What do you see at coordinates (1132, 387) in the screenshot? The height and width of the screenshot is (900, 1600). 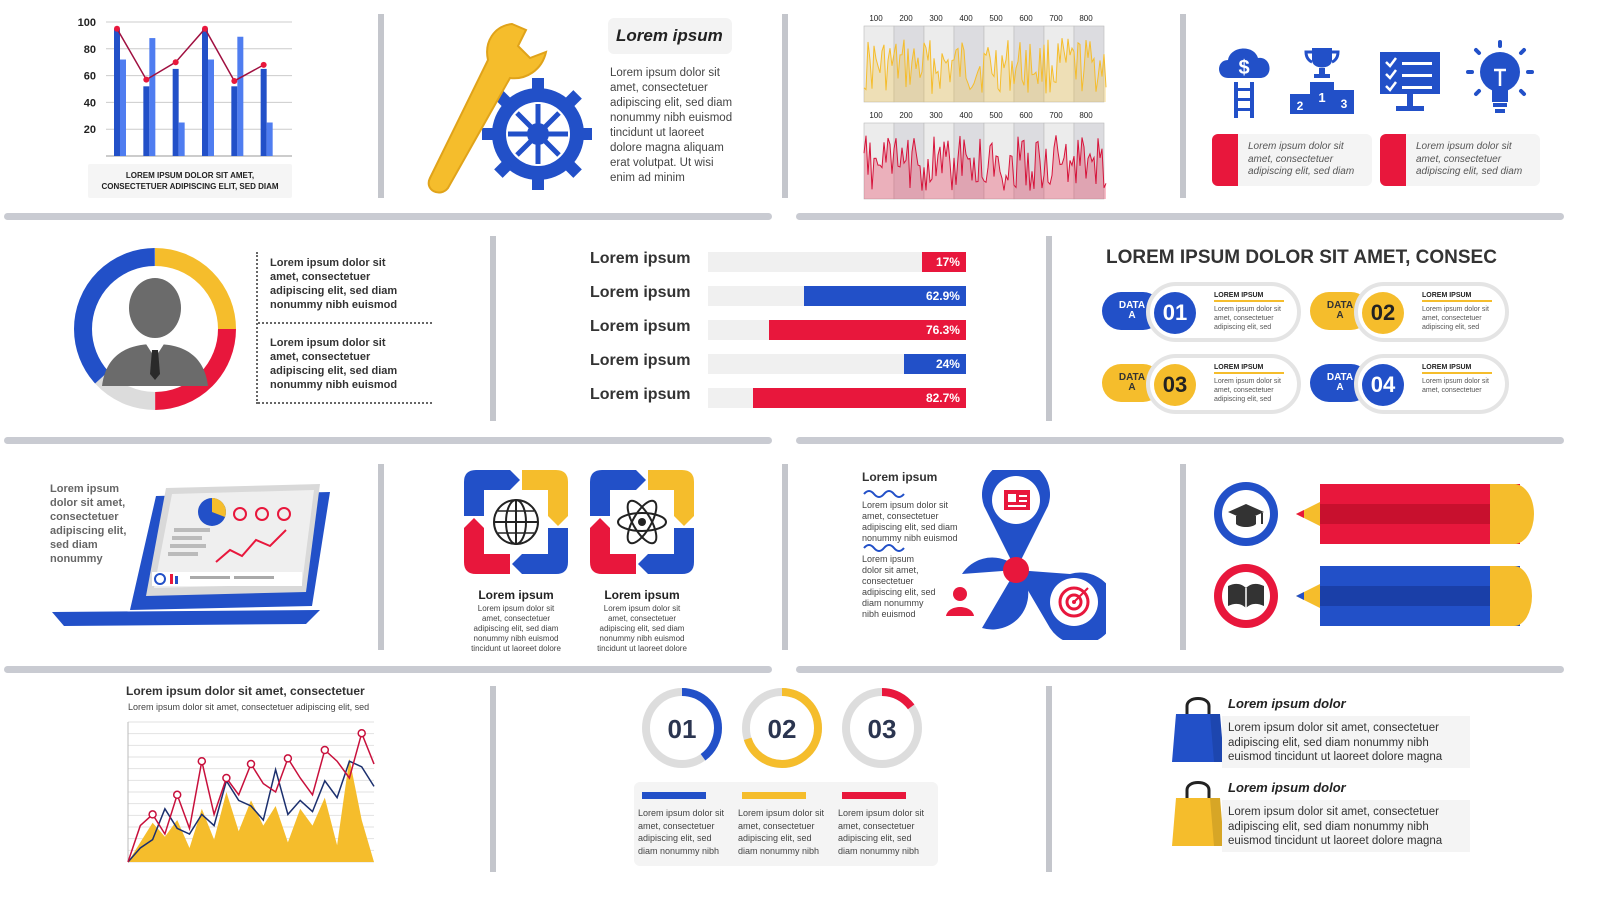 I see `step-tag-sub: A` at bounding box center [1132, 387].